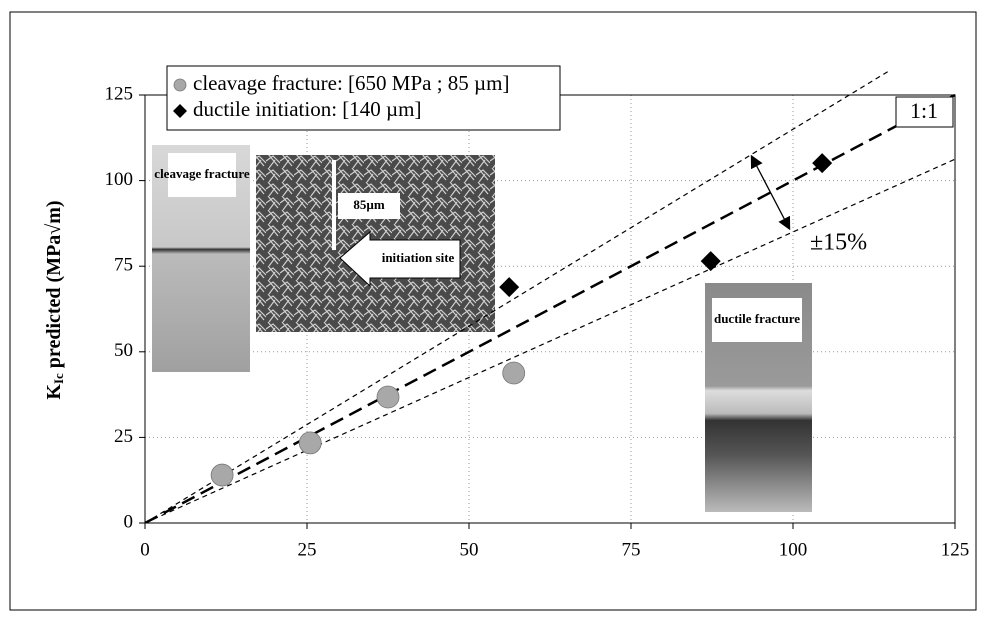  Describe the element at coordinates (469, 549) in the screenshot. I see `x-tick-label: 50` at that location.